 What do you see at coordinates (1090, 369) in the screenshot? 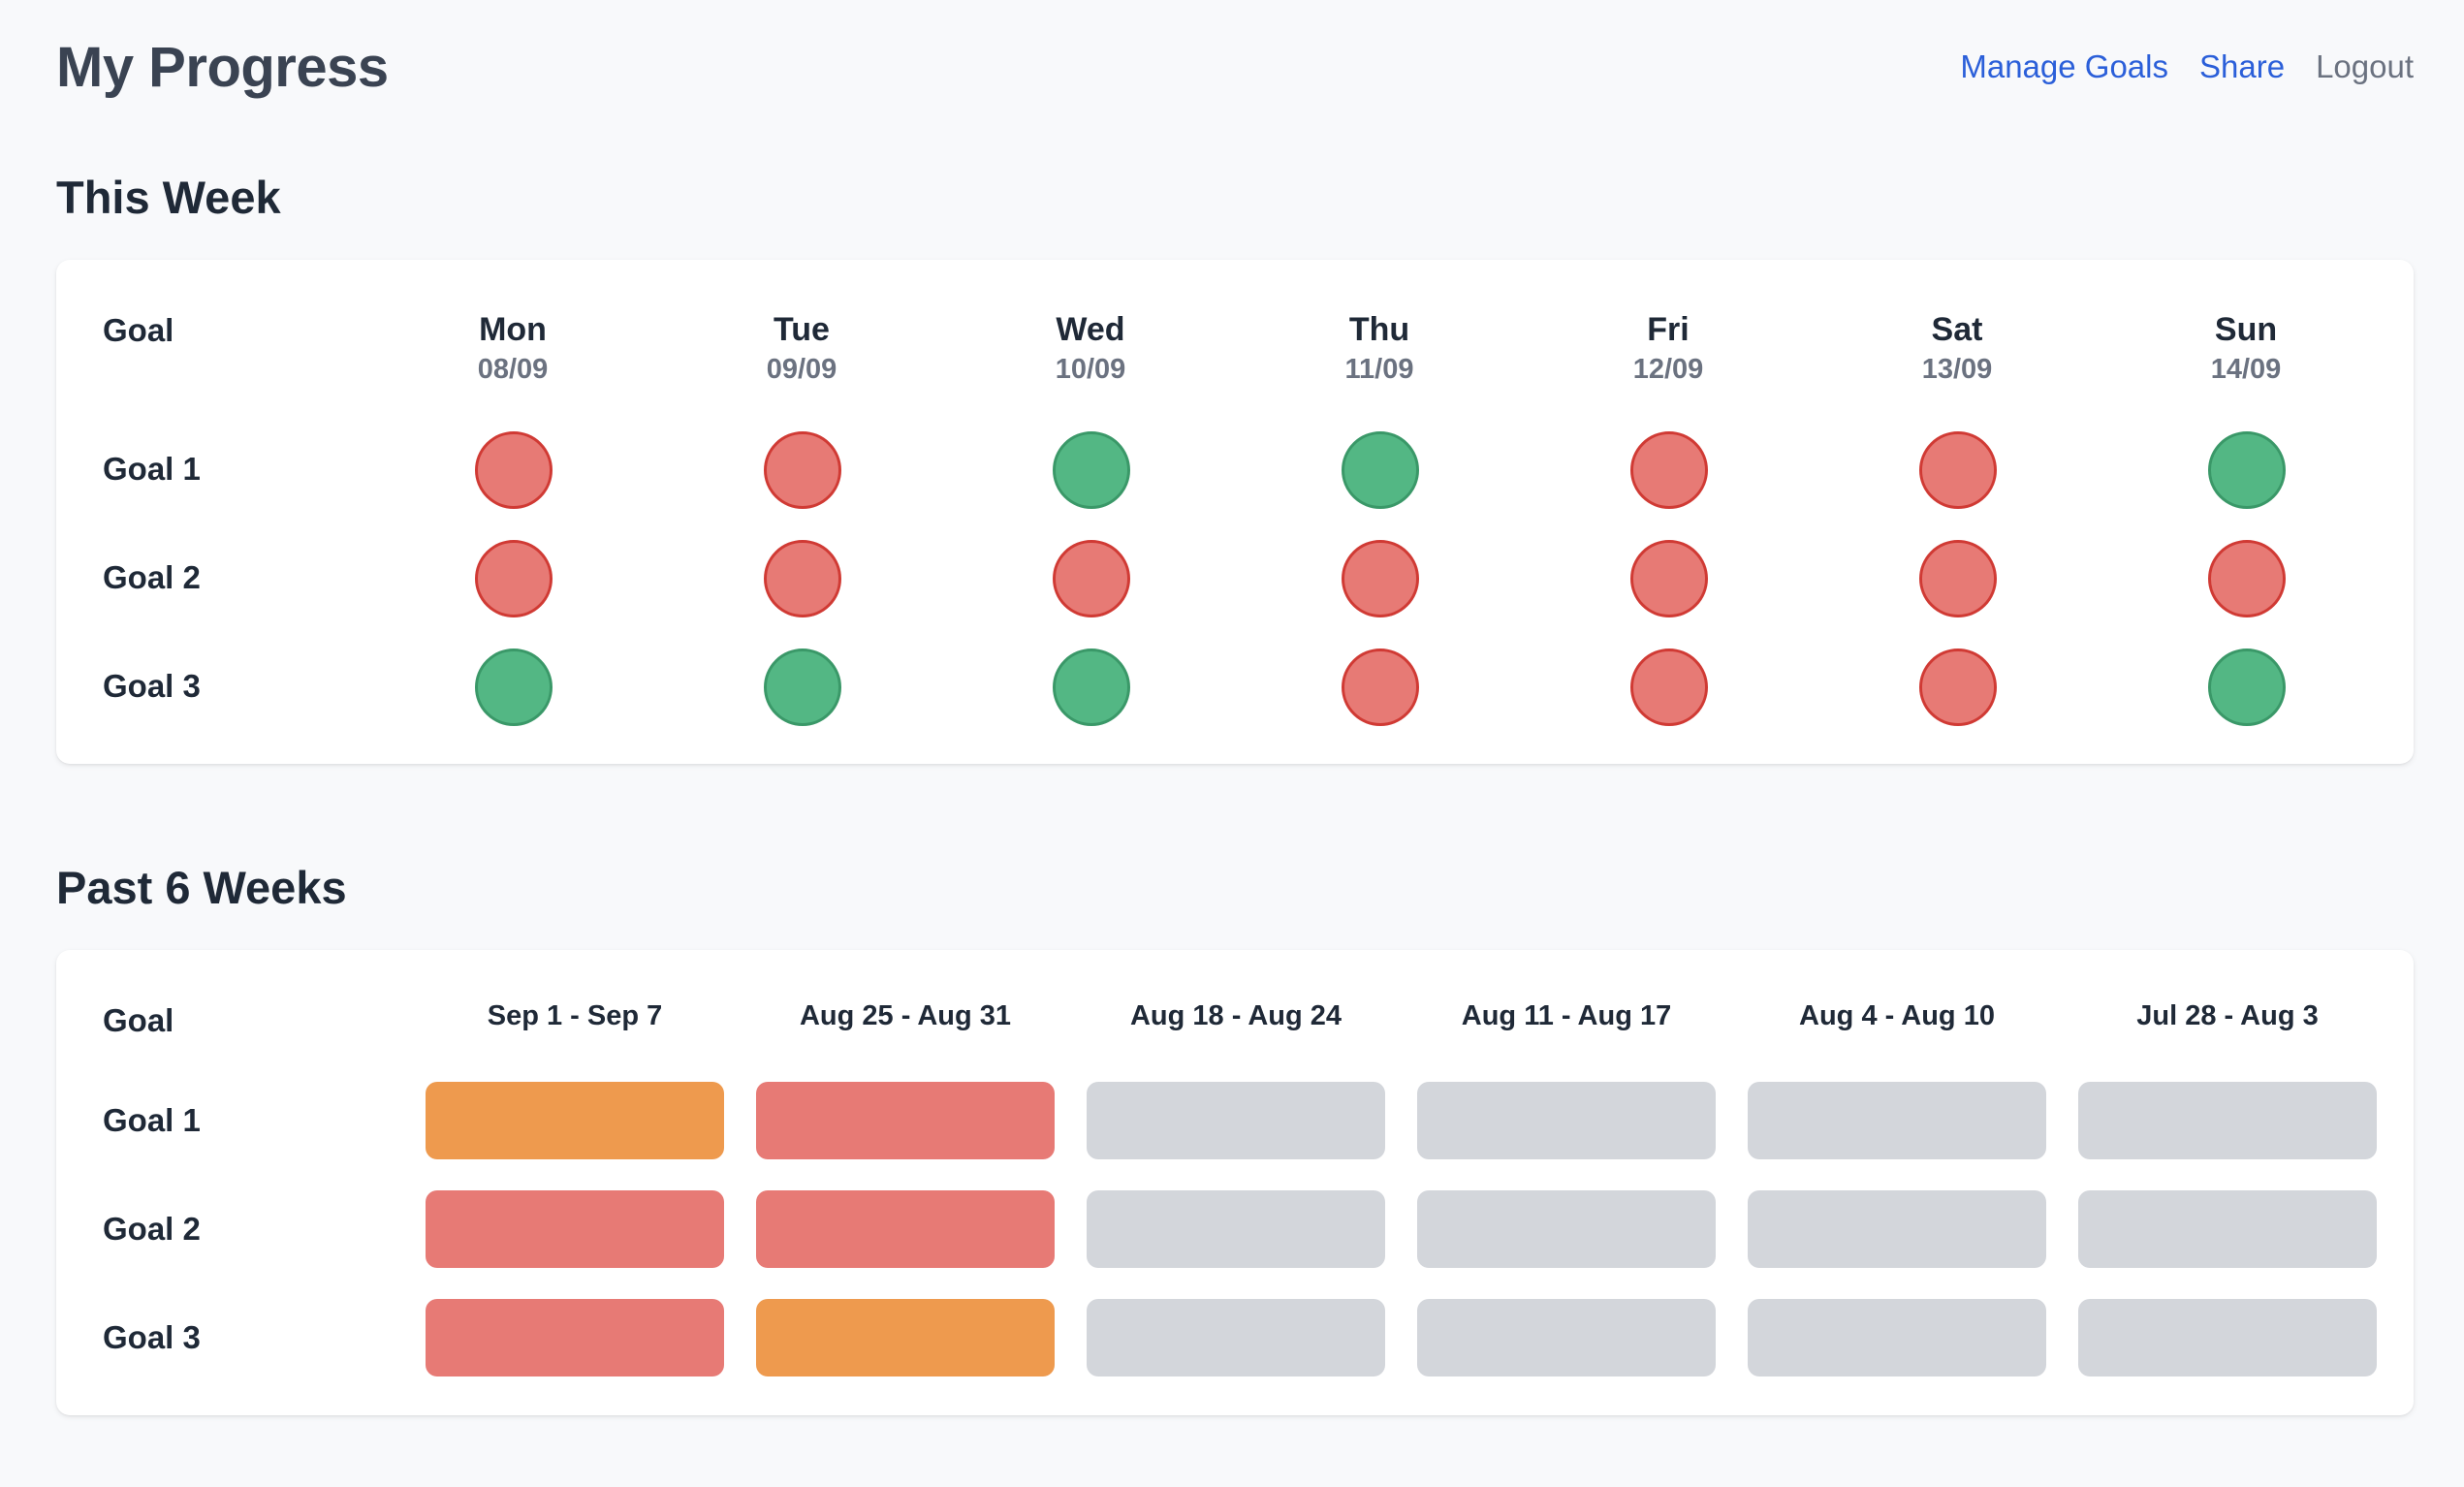
I see `day-date: 10/09` at bounding box center [1090, 369].